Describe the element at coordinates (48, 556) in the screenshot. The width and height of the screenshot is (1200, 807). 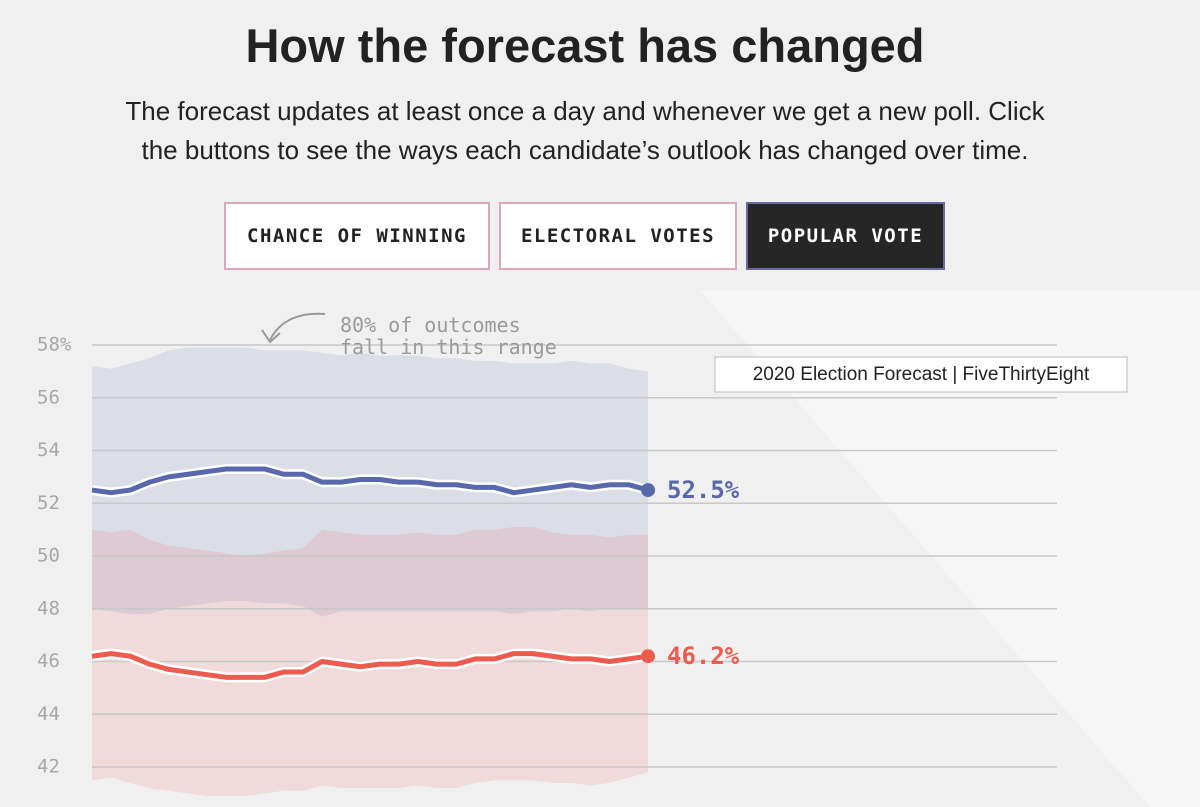
I see `y-tick-label: 50` at that location.